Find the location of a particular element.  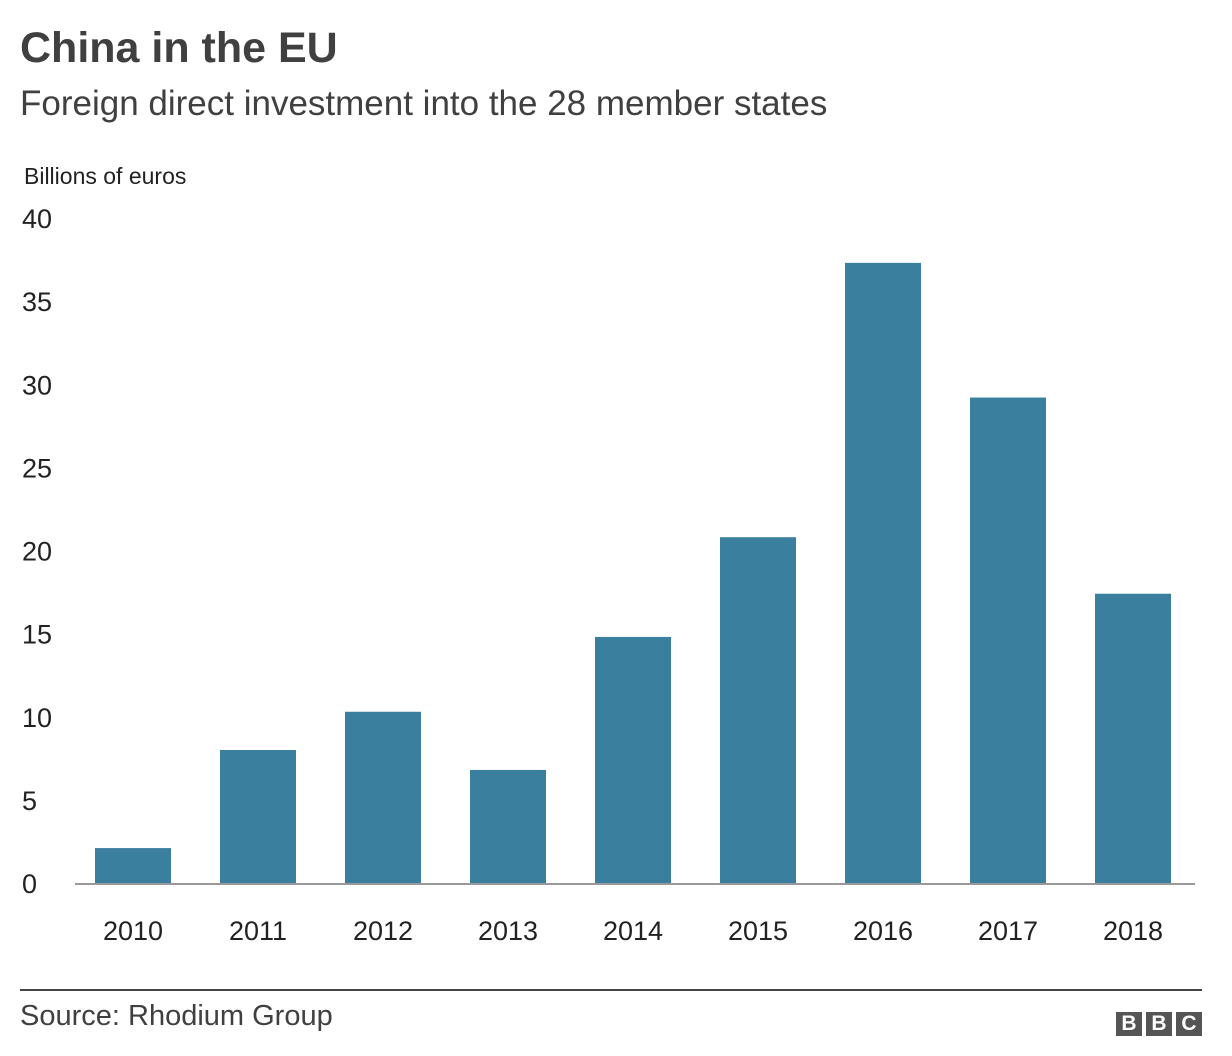

y-tick-label: 30 is located at coordinates (37, 385).